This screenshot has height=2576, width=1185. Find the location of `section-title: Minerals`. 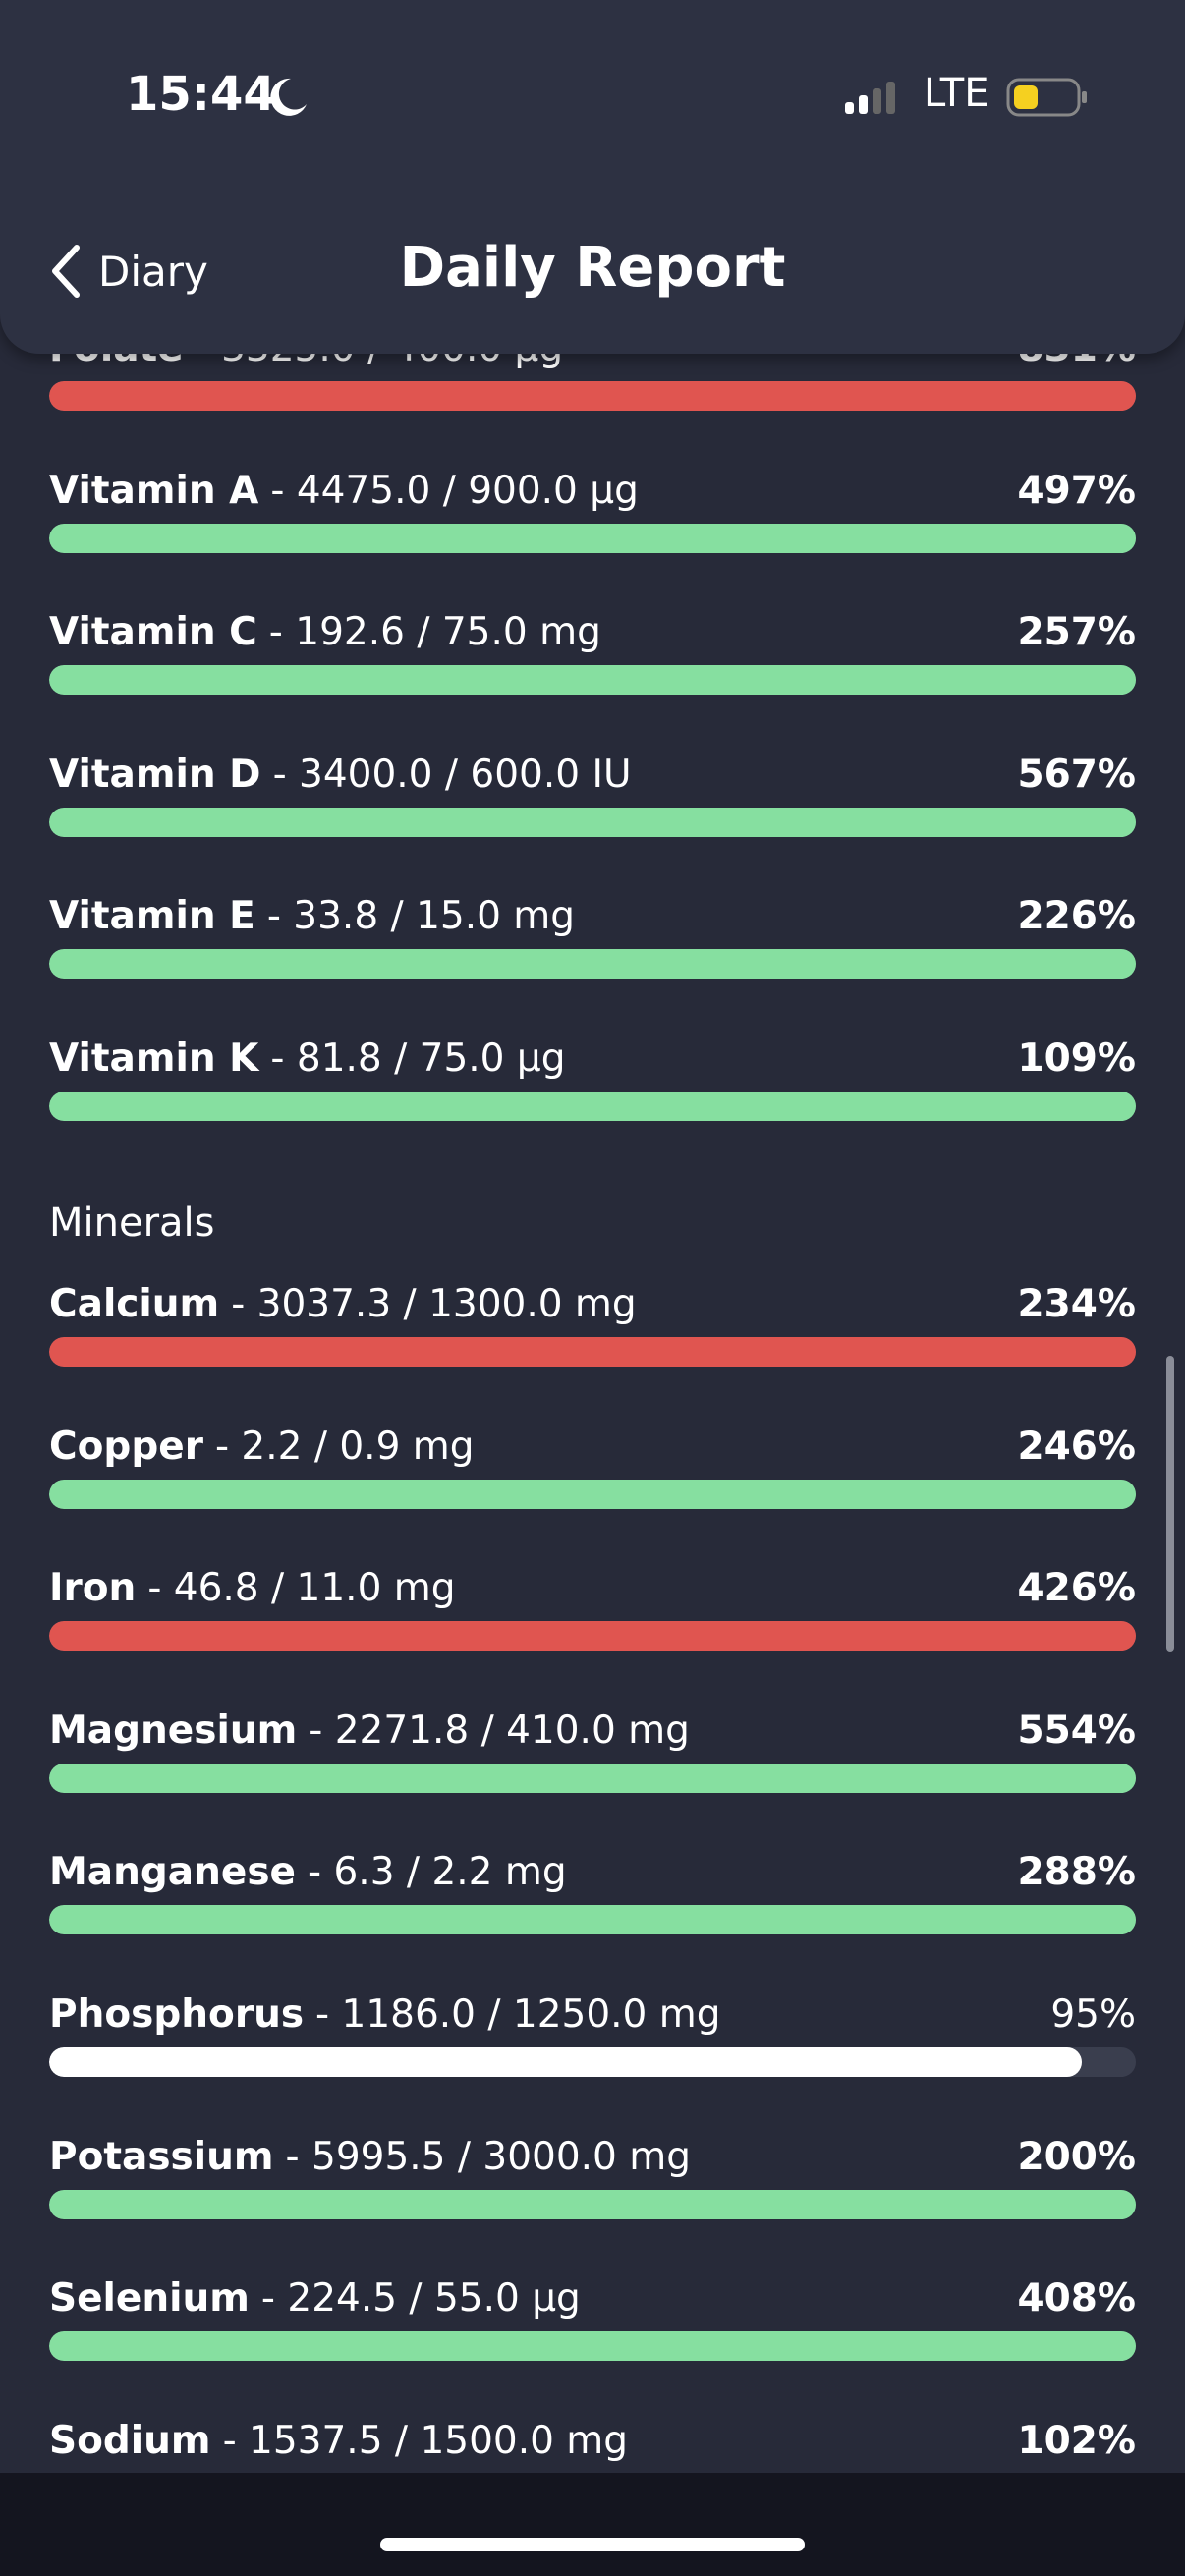

section-title: Minerals is located at coordinates (132, 1223).